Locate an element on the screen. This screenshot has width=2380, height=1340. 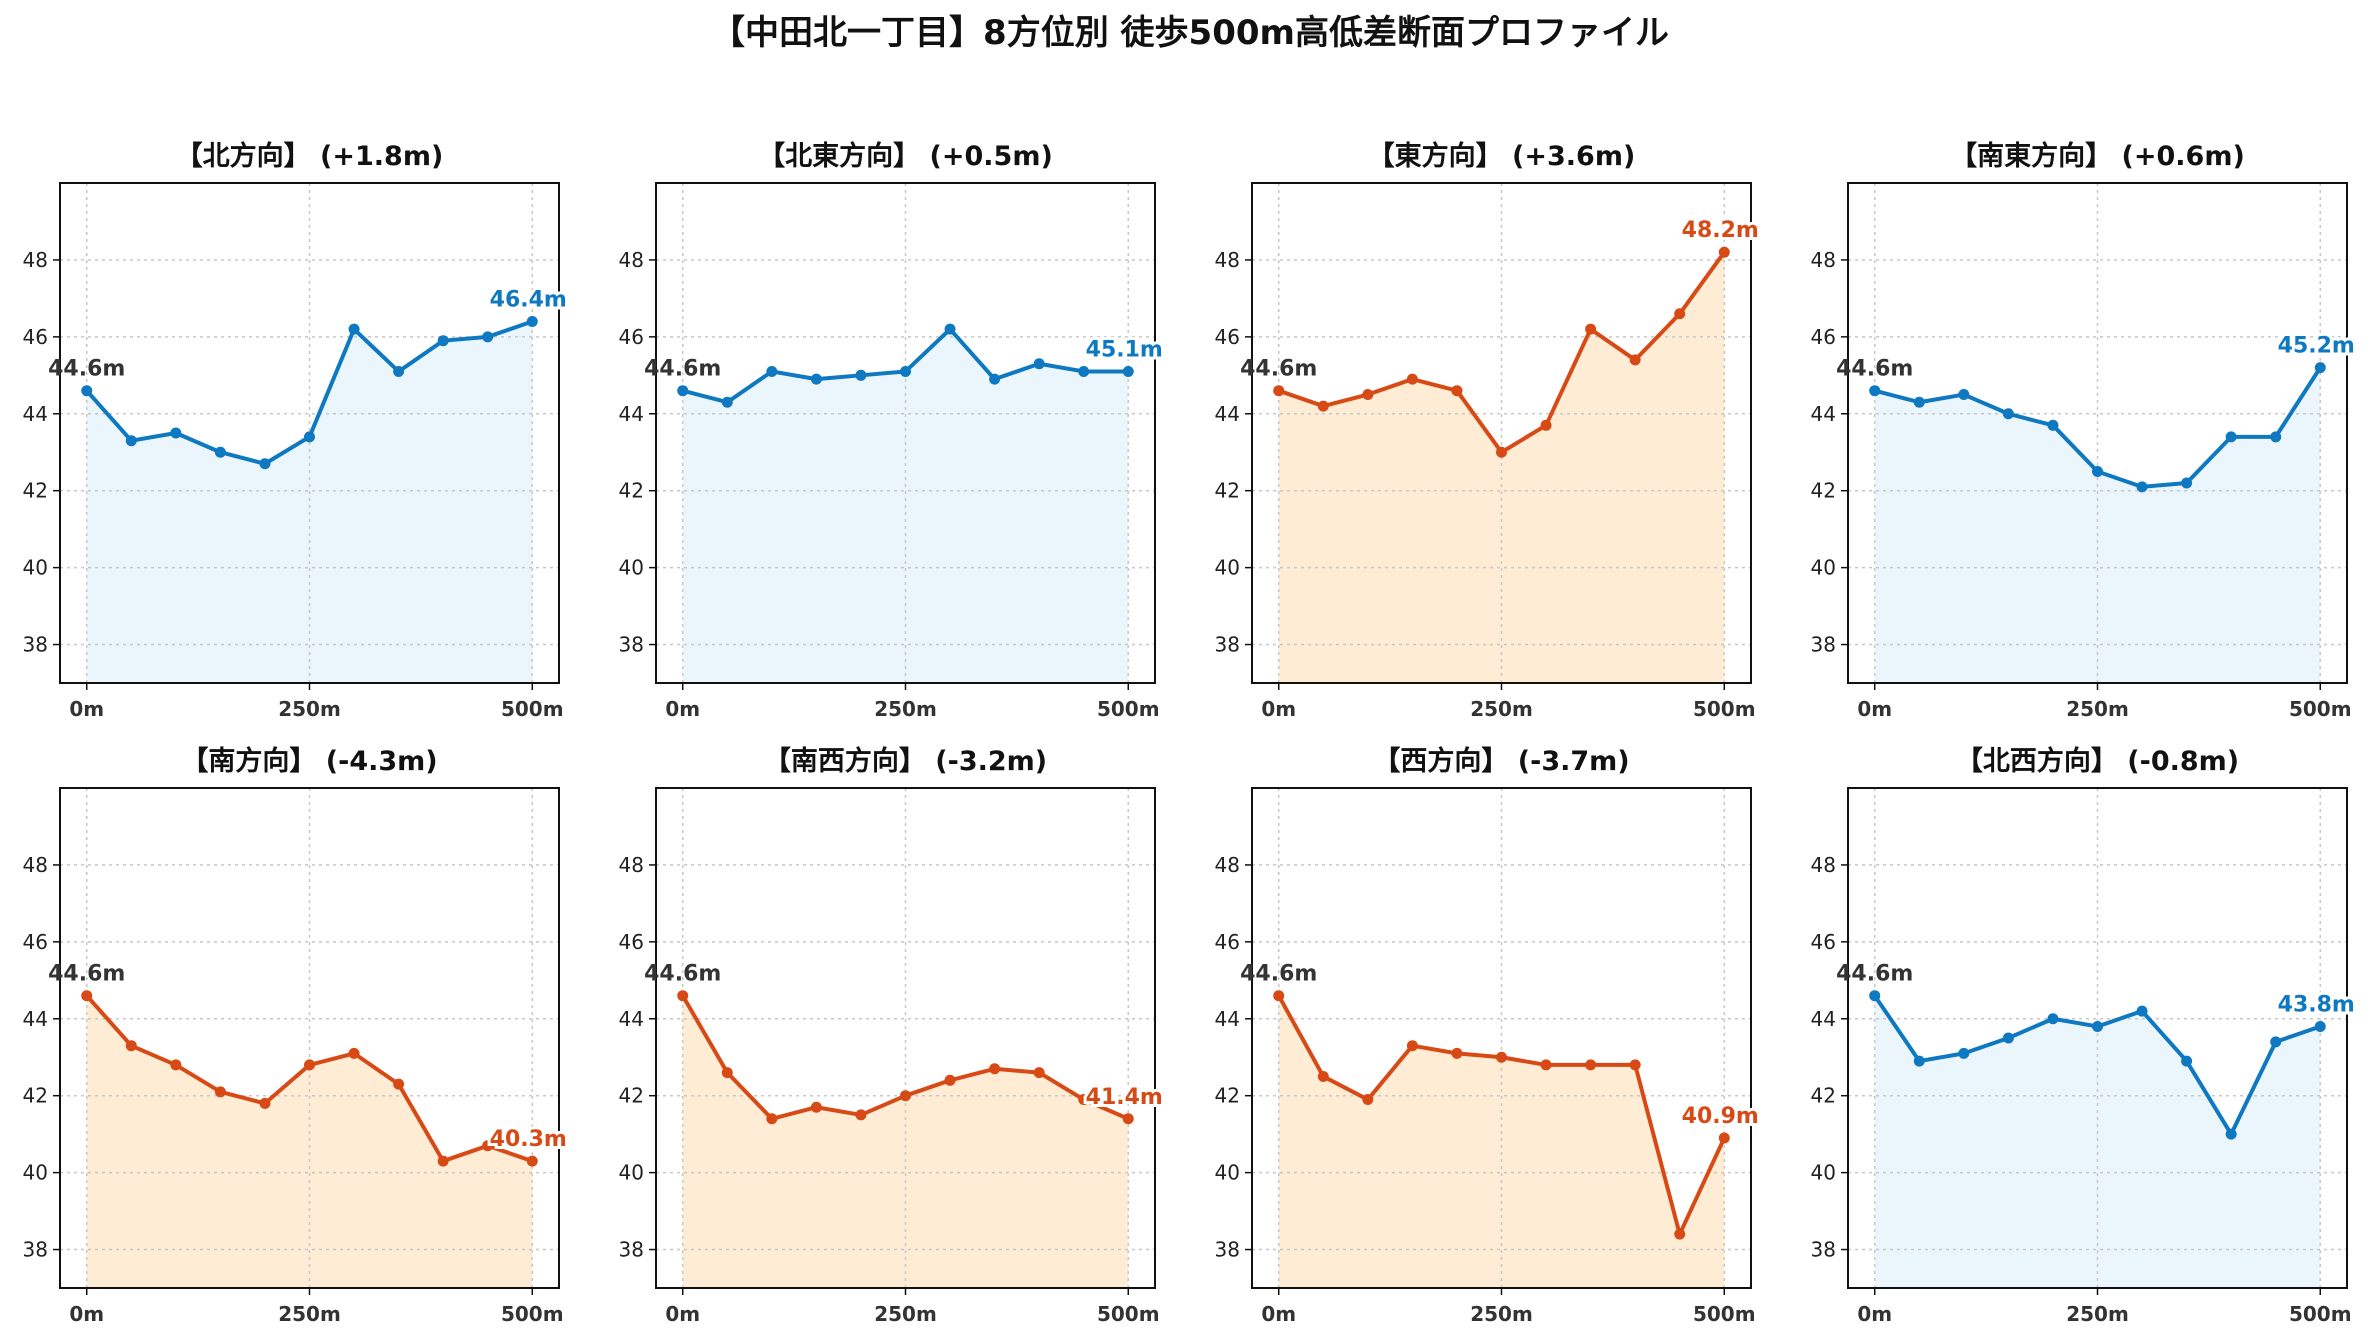
end-elevation-label: 40.3m is located at coordinates (528, 1139).